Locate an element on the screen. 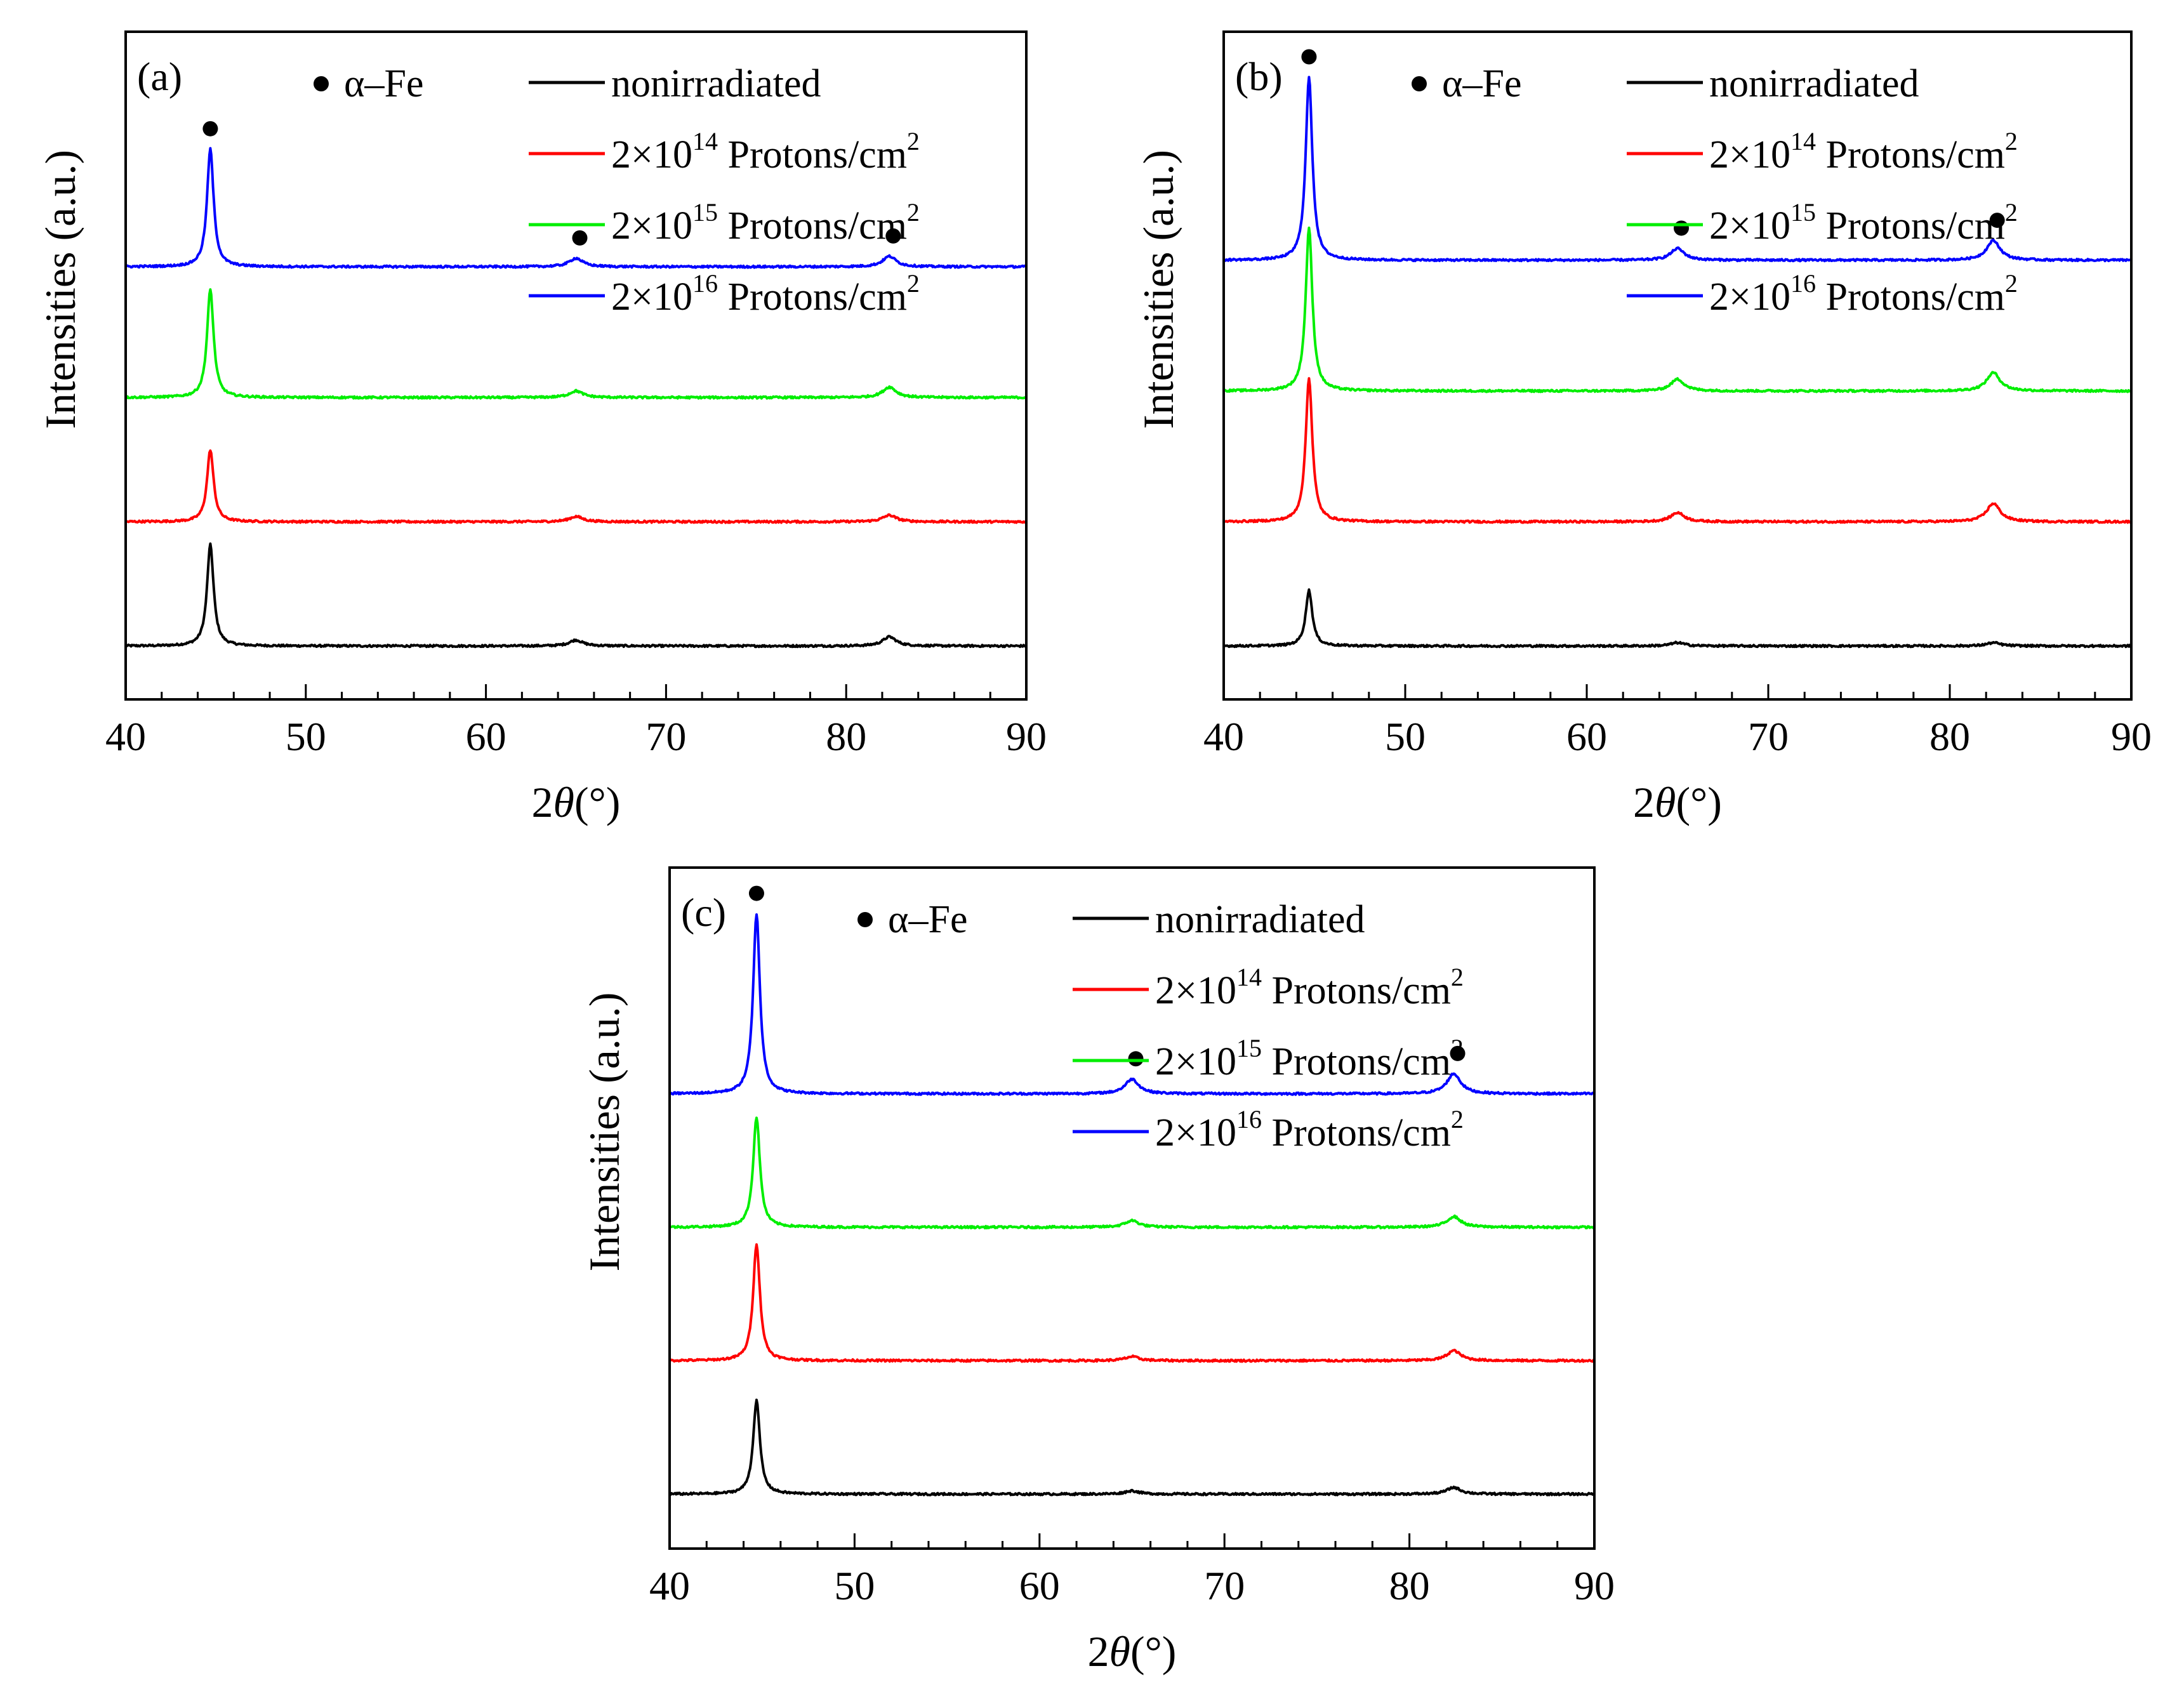 The image size is (2184, 1699). panel-label: (c) is located at coordinates (703, 912).